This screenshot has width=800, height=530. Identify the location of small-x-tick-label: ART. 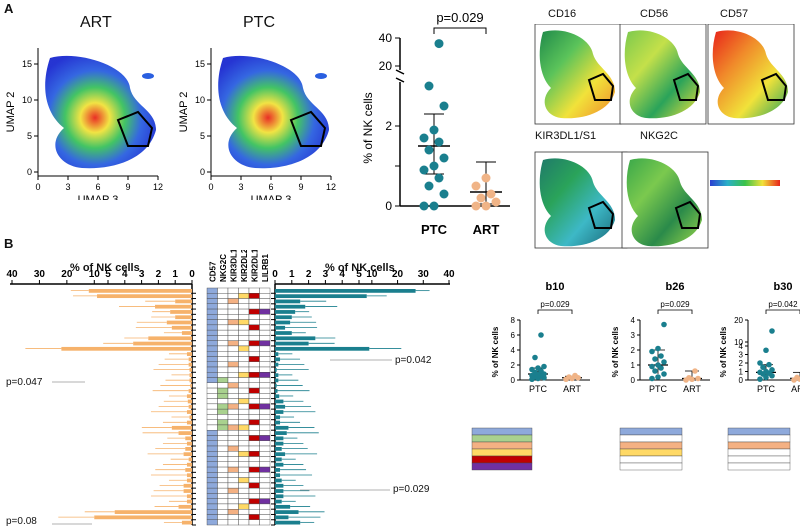
(572, 389).